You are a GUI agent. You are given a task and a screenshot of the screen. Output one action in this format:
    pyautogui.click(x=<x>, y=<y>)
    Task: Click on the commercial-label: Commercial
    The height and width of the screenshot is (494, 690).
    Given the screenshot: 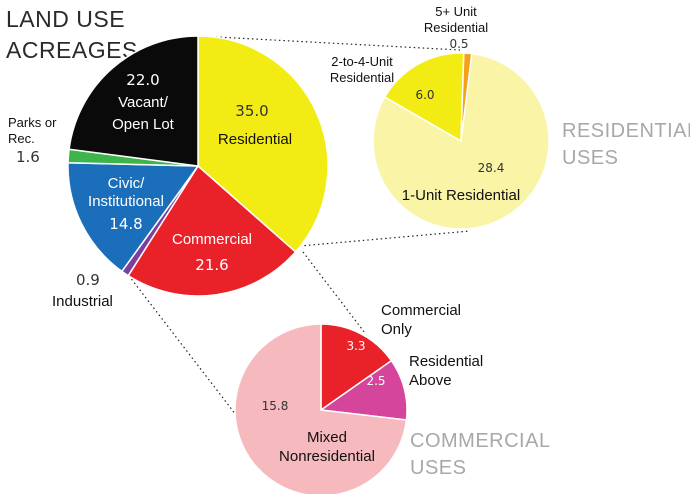 What is the action you would take?
    pyautogui.click(x=212, y=239)
    